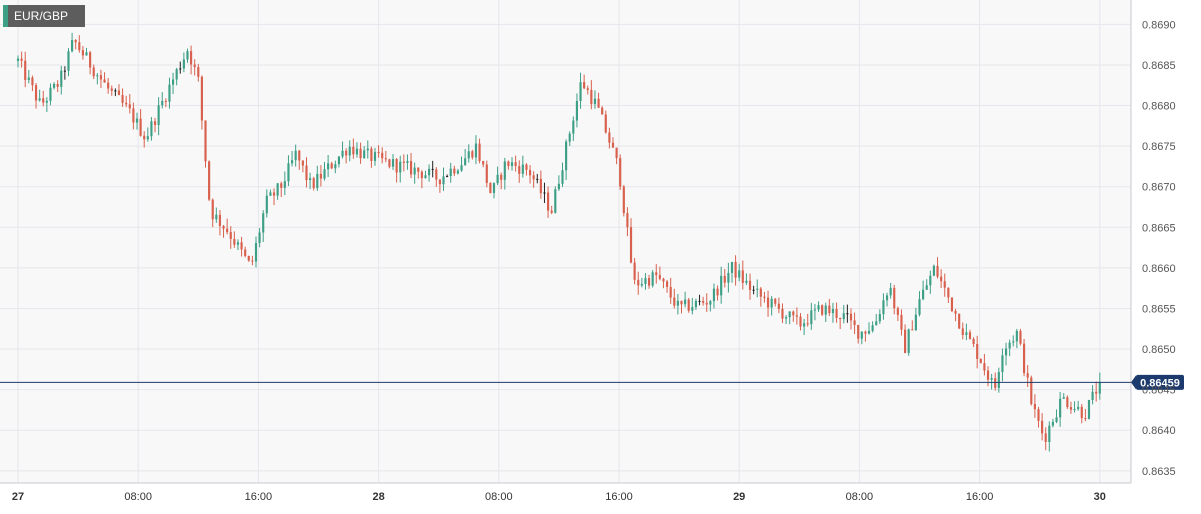 This screenshot has width=1201, height=514. I want to click on y-tick-label: 0.8650, so click(1159, 350).